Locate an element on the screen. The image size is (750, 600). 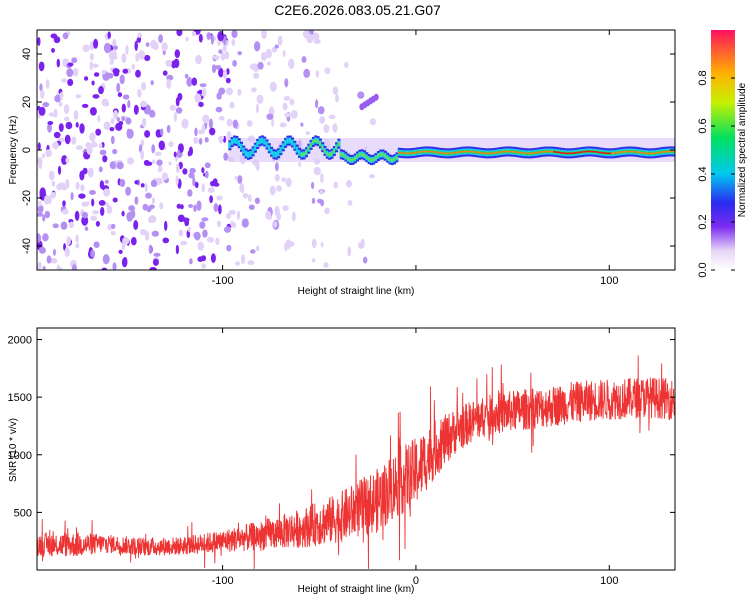
colorbar-tick-label: 0.8 is located at coordinates (703, 77).